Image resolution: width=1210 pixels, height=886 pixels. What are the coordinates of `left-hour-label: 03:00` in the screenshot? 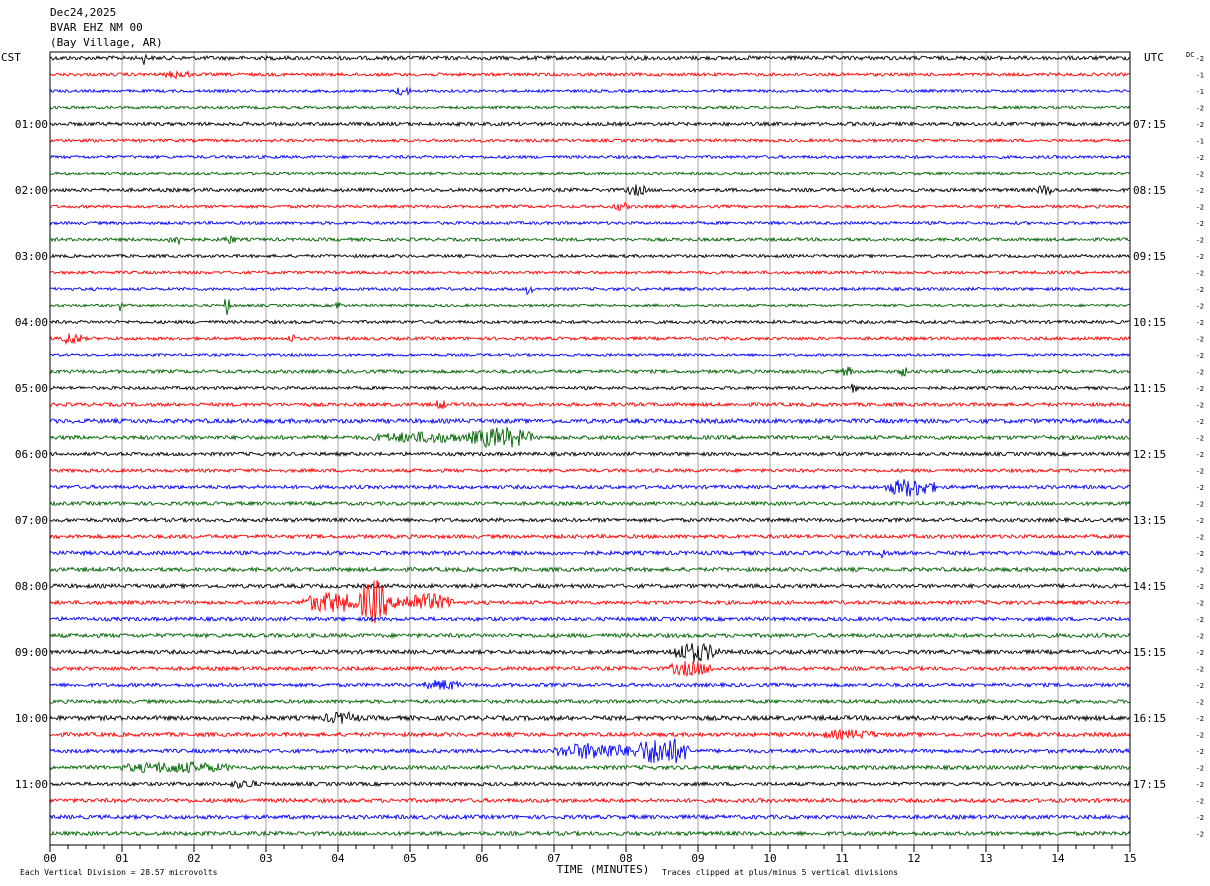 It's located at (31, 256).